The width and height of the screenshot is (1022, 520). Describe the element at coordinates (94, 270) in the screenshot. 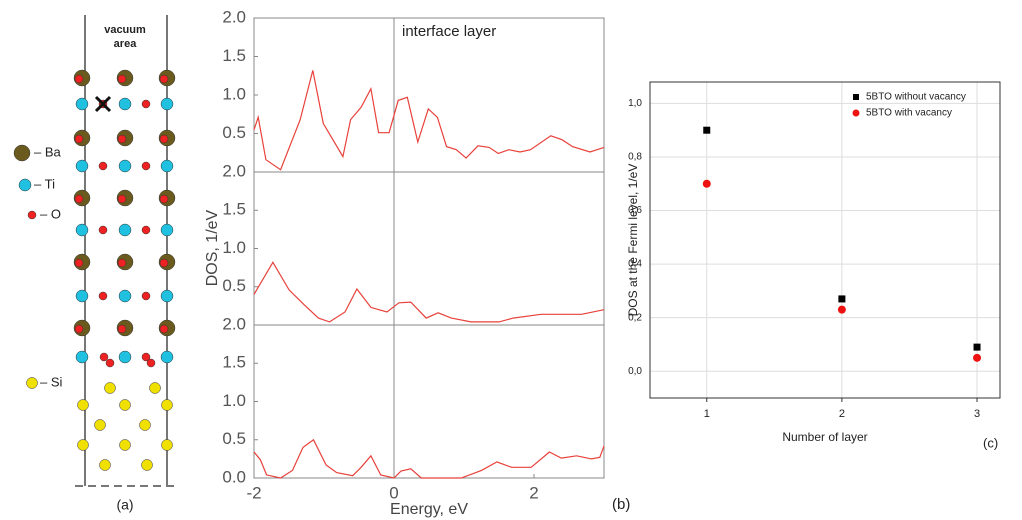

I see `atoms` at that location.